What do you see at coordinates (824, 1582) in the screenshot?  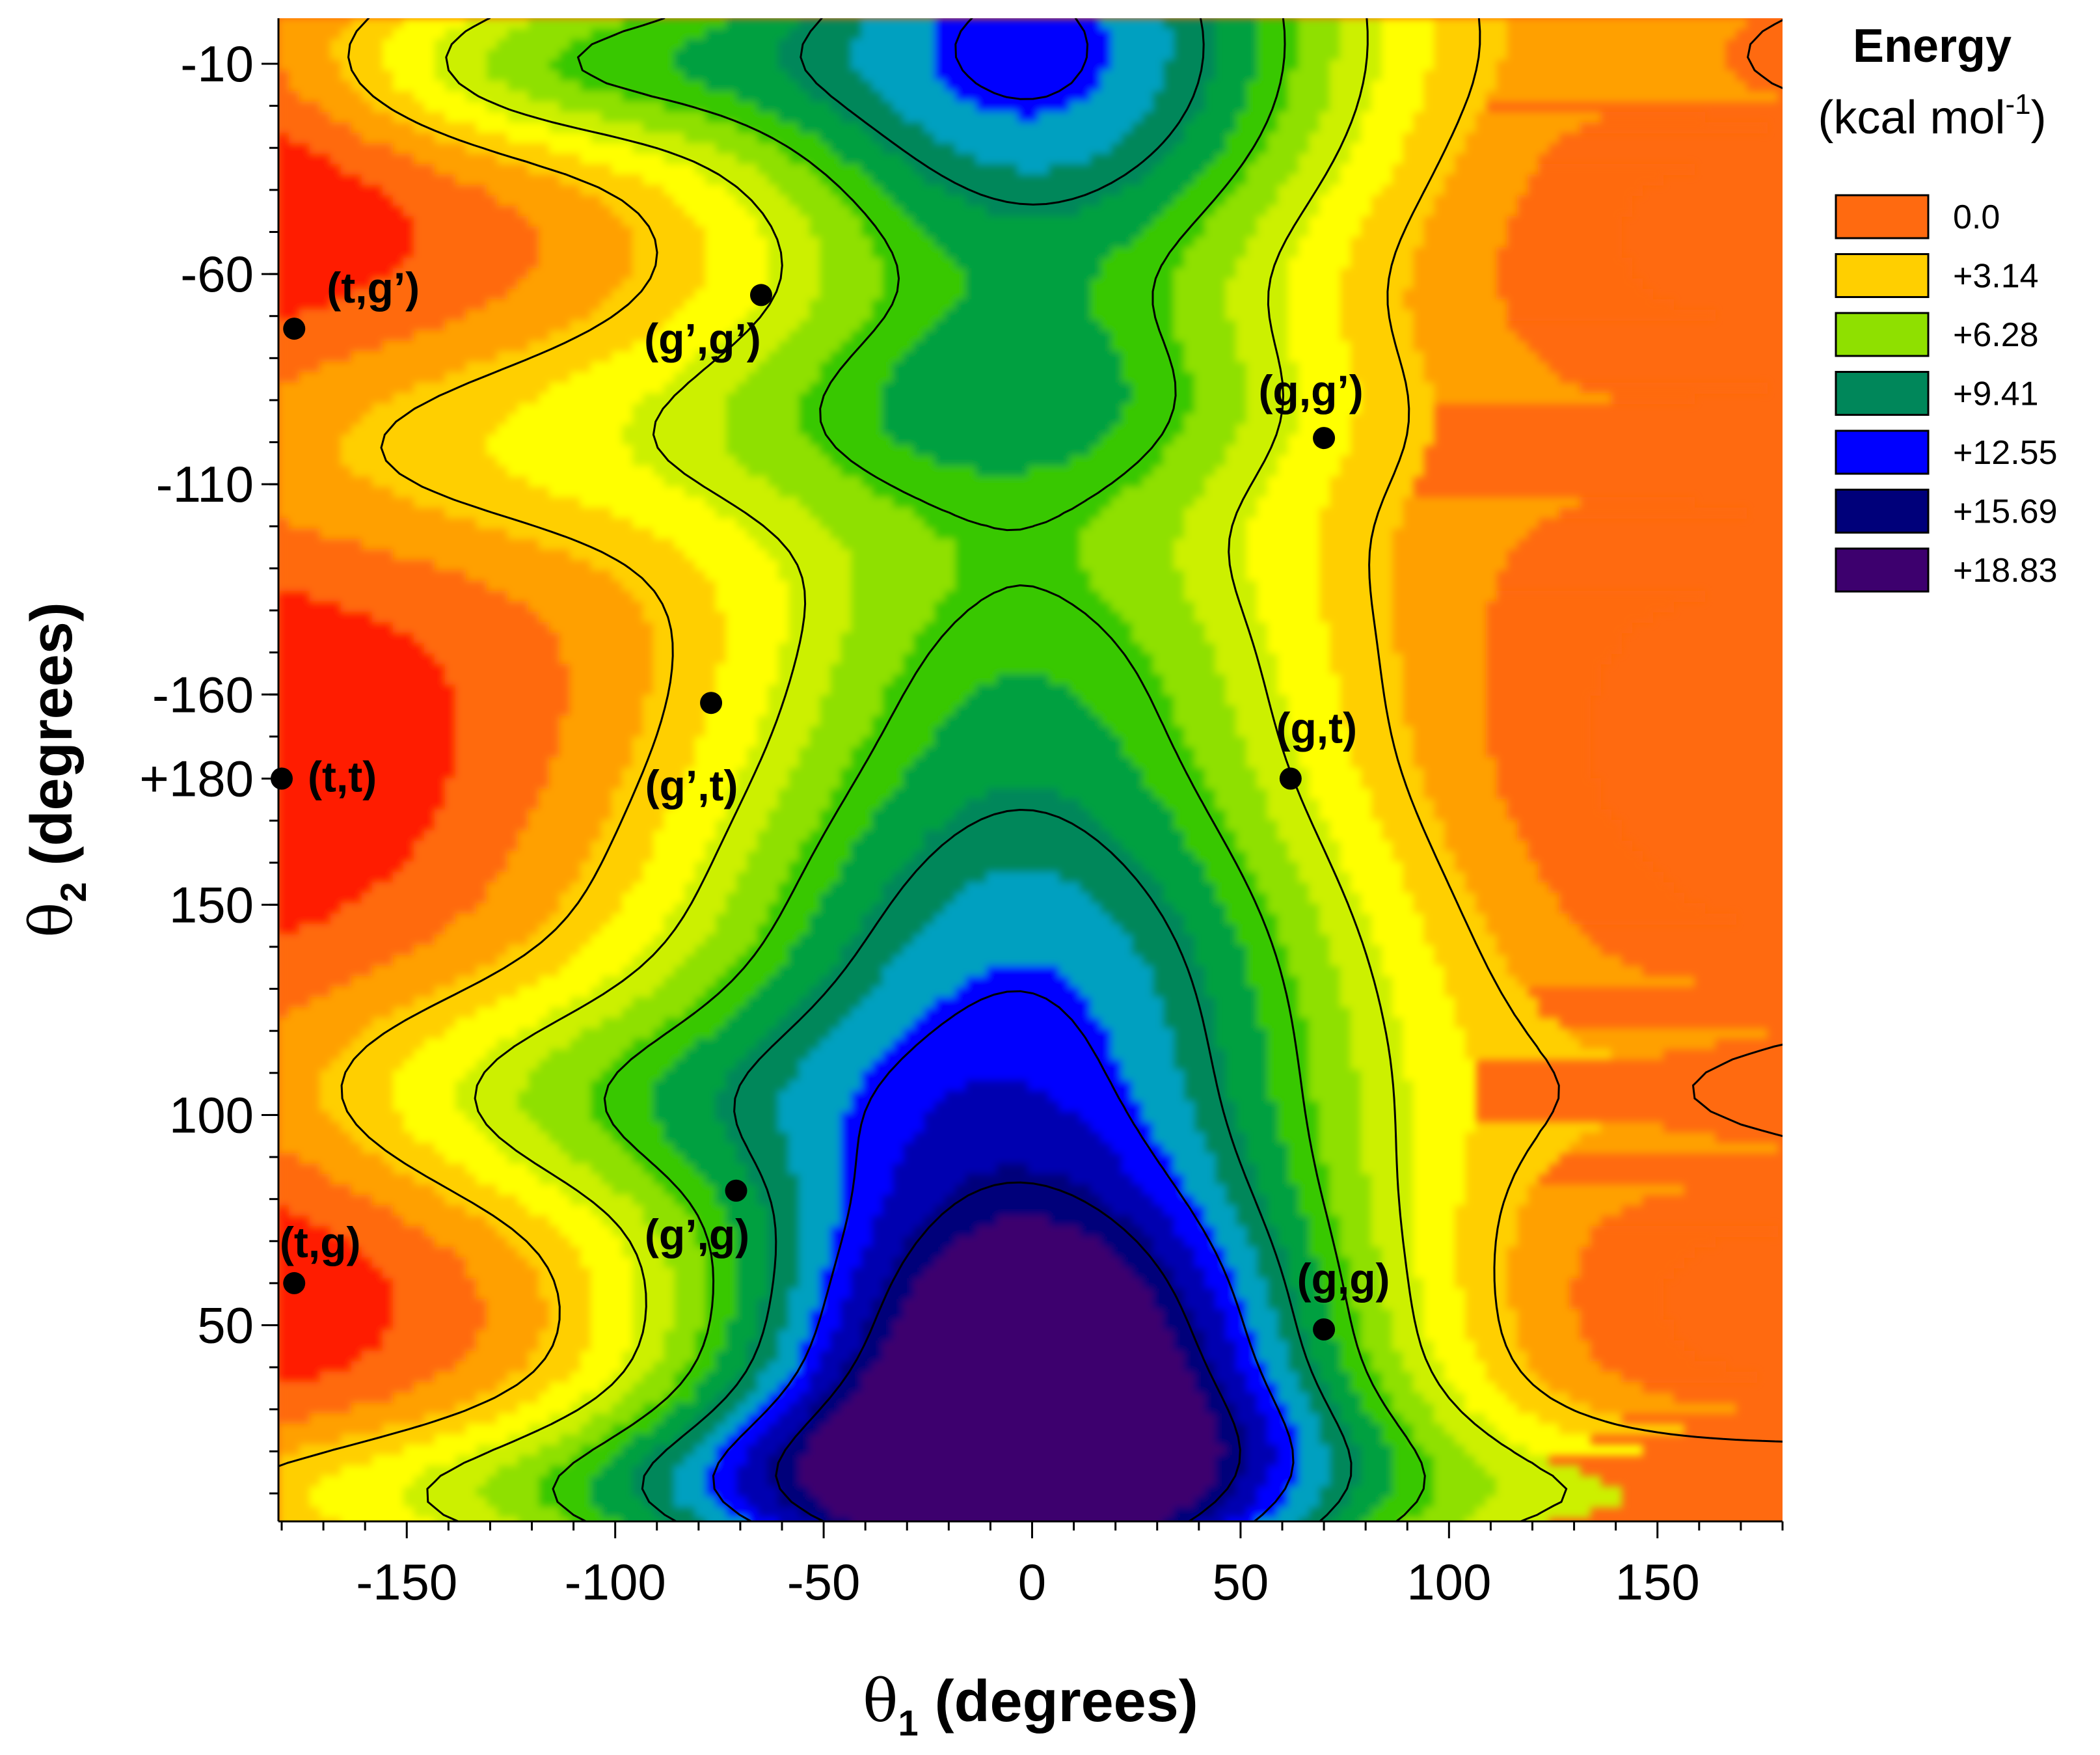 I see `x-tick-label: -50` at bounding box center [824, 1582].